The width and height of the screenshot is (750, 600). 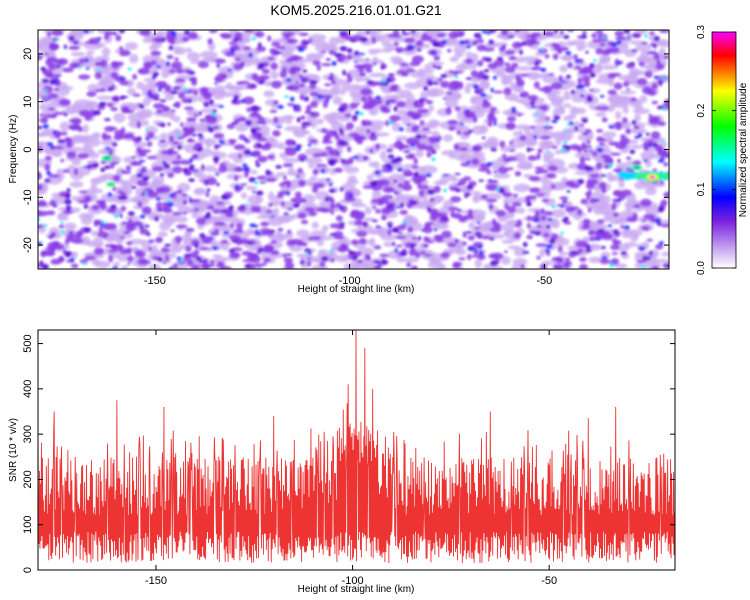 What do you see at coordinates (28, 197) in the screenshot?
I see `heatmap-y-tick-label: -10` at bounding box center [28, 197].